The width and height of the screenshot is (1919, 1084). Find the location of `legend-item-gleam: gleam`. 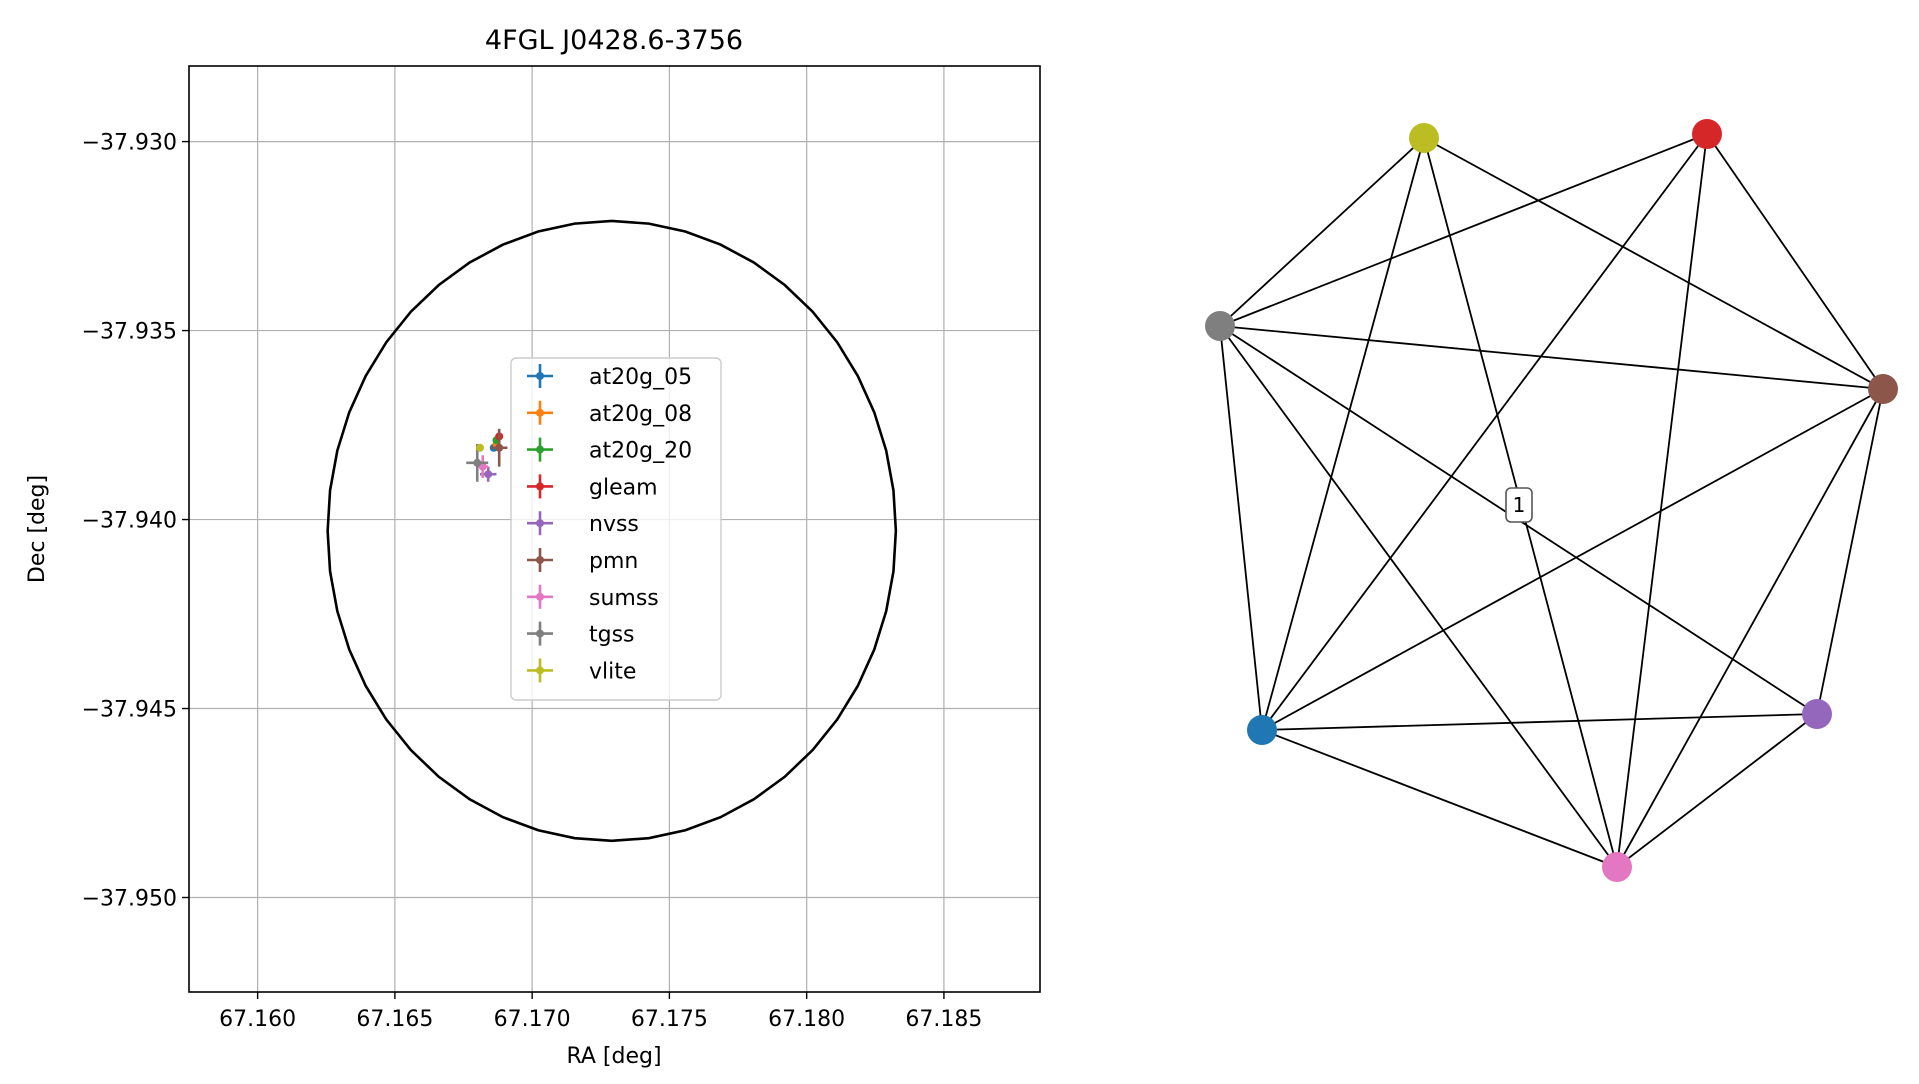

legend-item-gleam: gleam is located at coordinates (592, 487).